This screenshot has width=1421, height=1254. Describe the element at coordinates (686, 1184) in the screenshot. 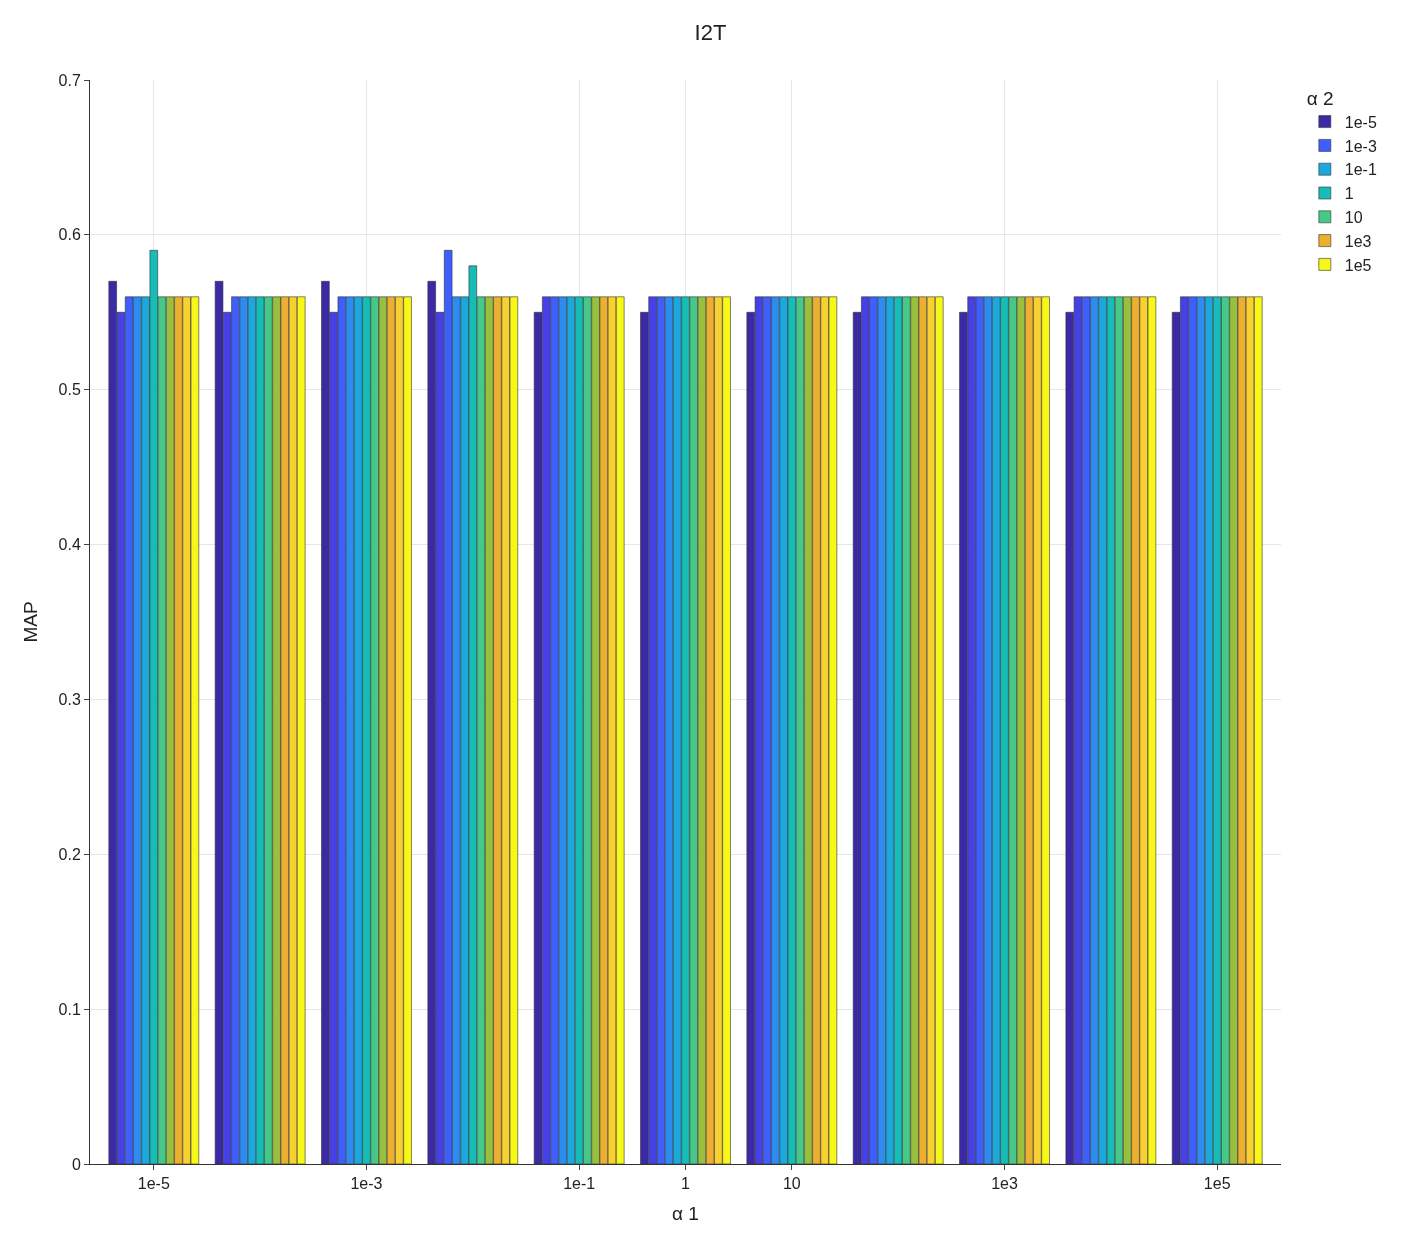

I see `x-tick-label: 1` at that location.